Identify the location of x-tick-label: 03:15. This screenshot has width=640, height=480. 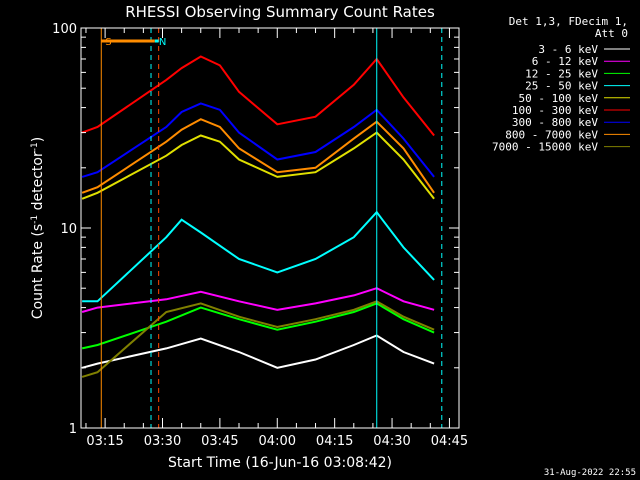
(104, 441).